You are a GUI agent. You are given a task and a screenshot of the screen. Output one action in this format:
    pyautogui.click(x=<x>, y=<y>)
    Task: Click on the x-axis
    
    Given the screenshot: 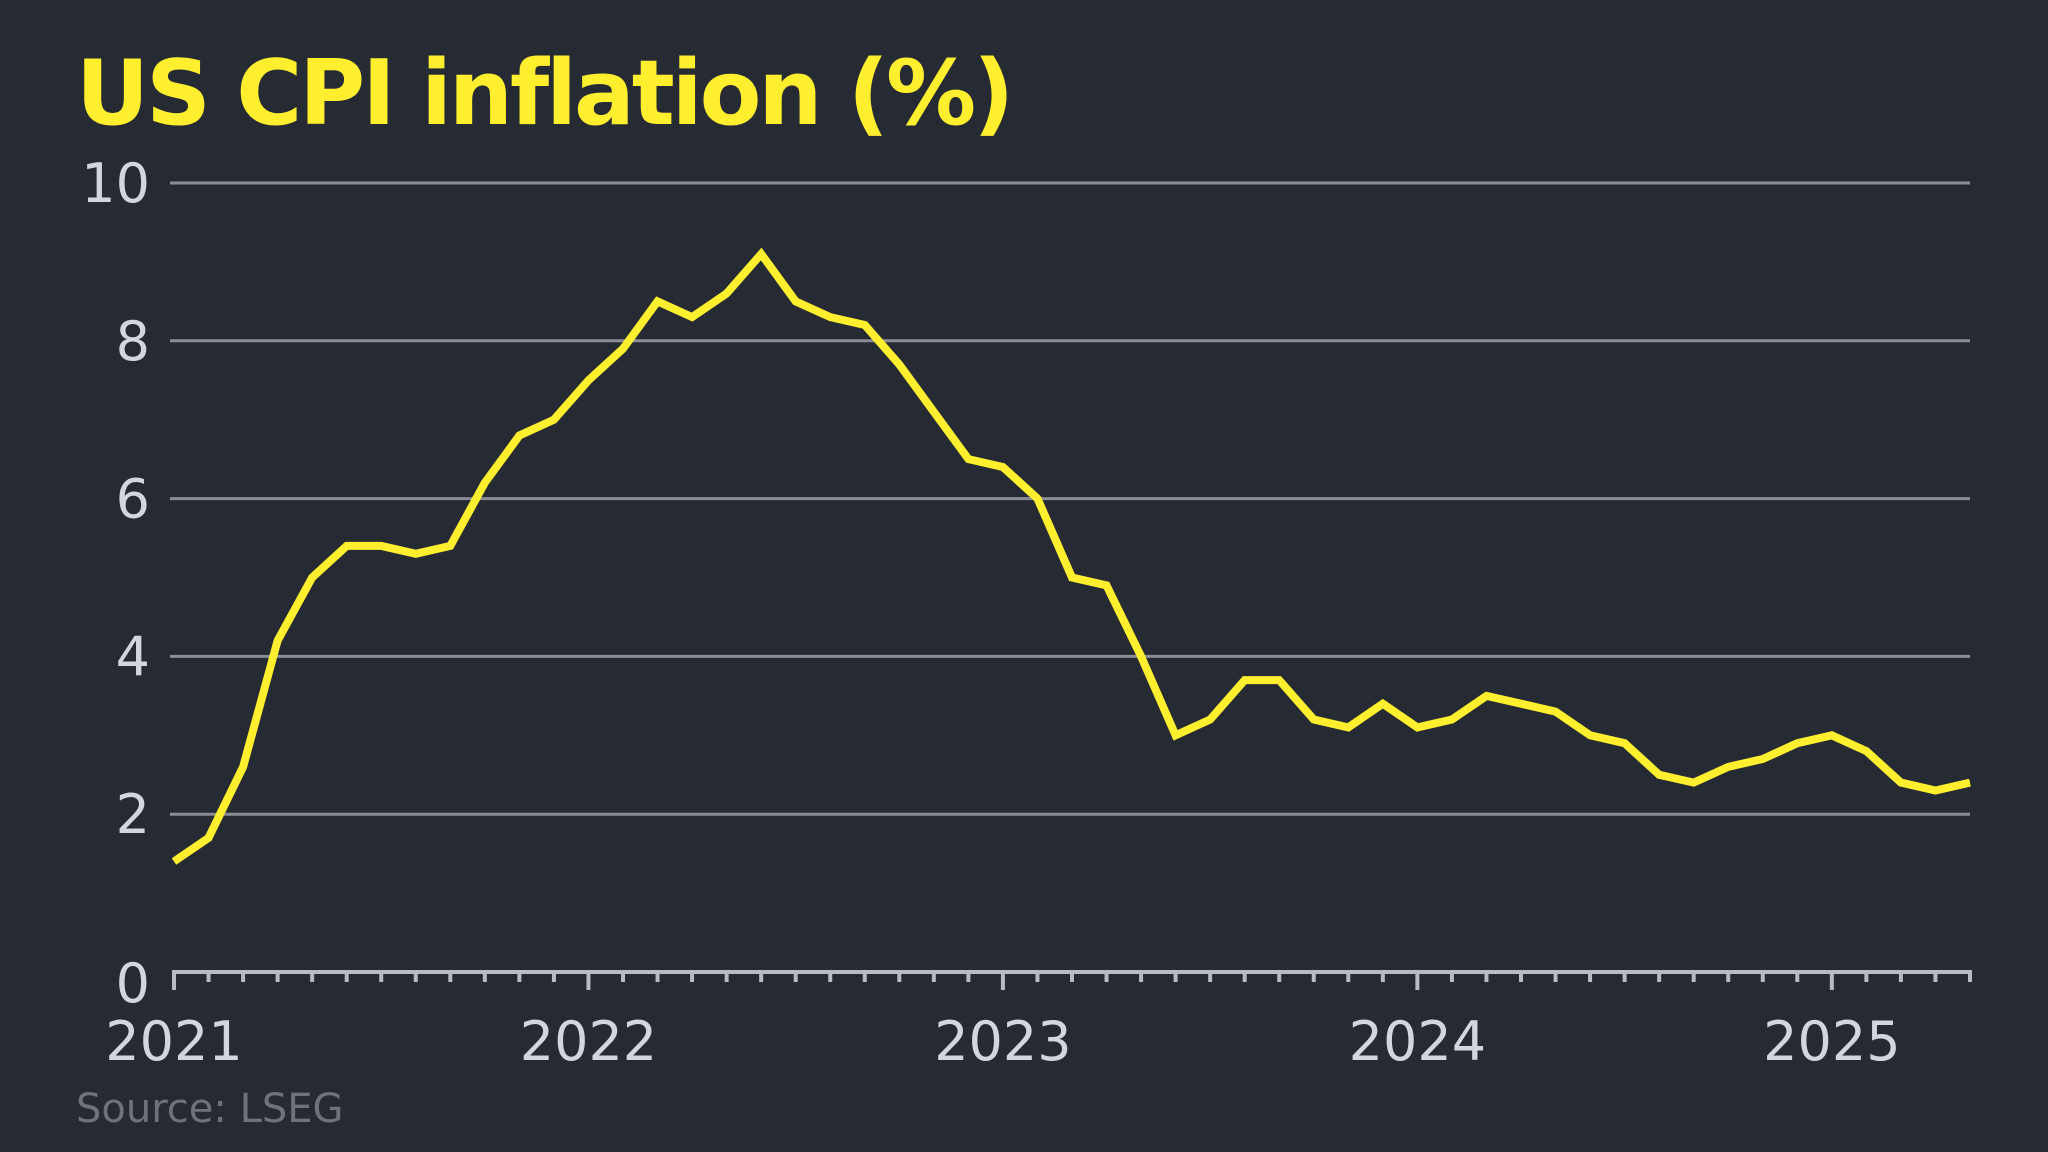 What is the action you would take?
    pyautogui.click(x=1072, y=980)
    